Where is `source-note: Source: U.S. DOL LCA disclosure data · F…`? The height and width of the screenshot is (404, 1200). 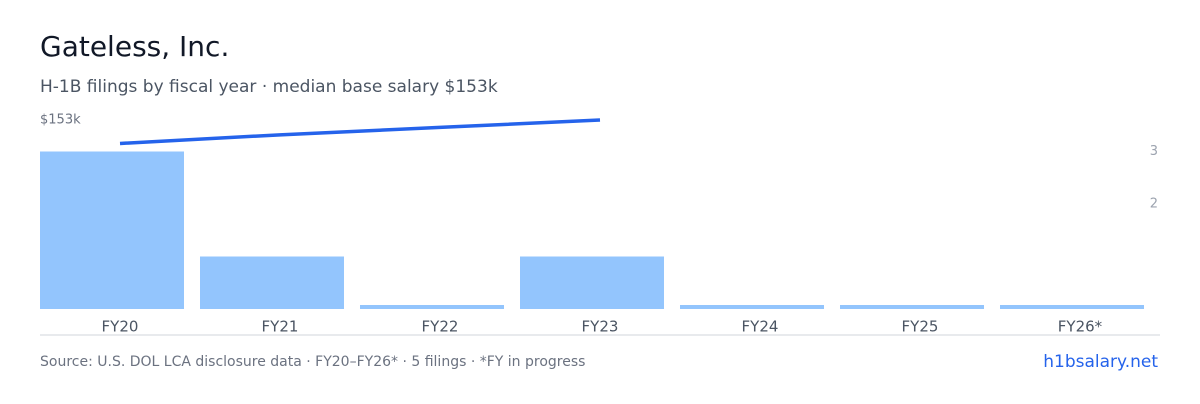 source-note: Source: U.S. DOL LCA disclosure data · F… is located at coordinates (312, 362).